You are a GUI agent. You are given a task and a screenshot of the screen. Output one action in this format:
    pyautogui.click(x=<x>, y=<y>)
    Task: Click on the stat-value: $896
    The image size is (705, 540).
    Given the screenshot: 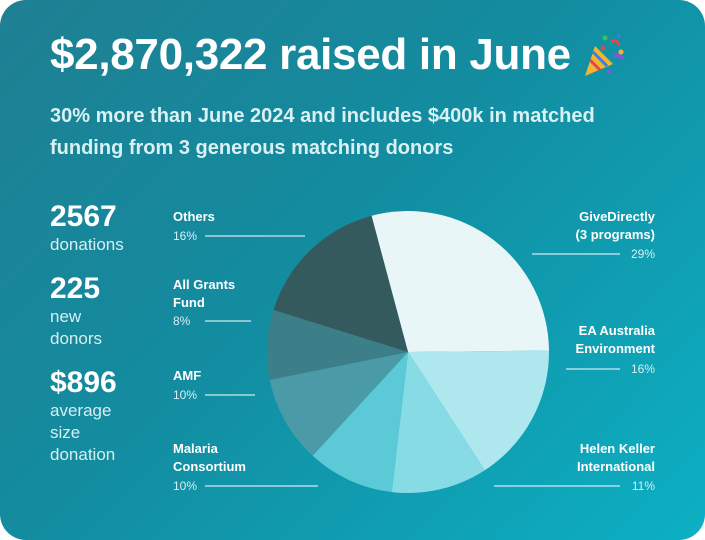 What is the action you would take?
    pyautogui.click(x=83, y=382)
    